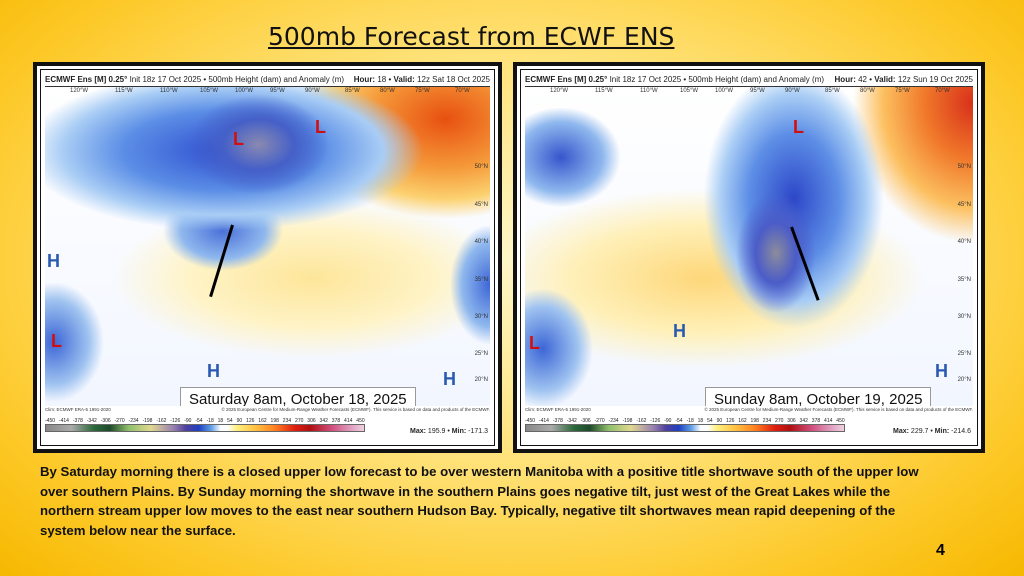 The height and width of the screenshot is (576, 1024). What do you see at coordinates (919, 431) in the screenshot?
I see `max-value: 229.7` at bounding box center [919, 431].